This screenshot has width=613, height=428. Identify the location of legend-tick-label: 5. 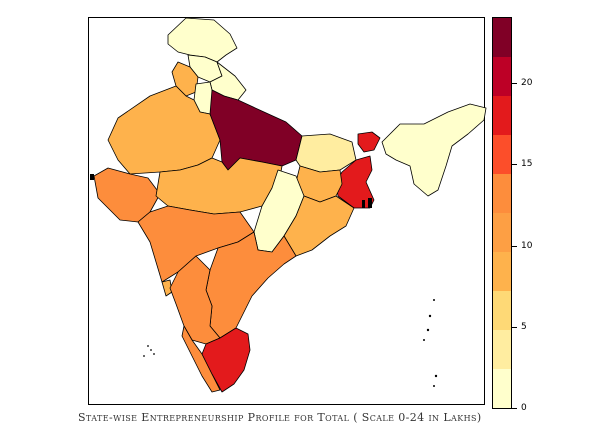
(524, 326).